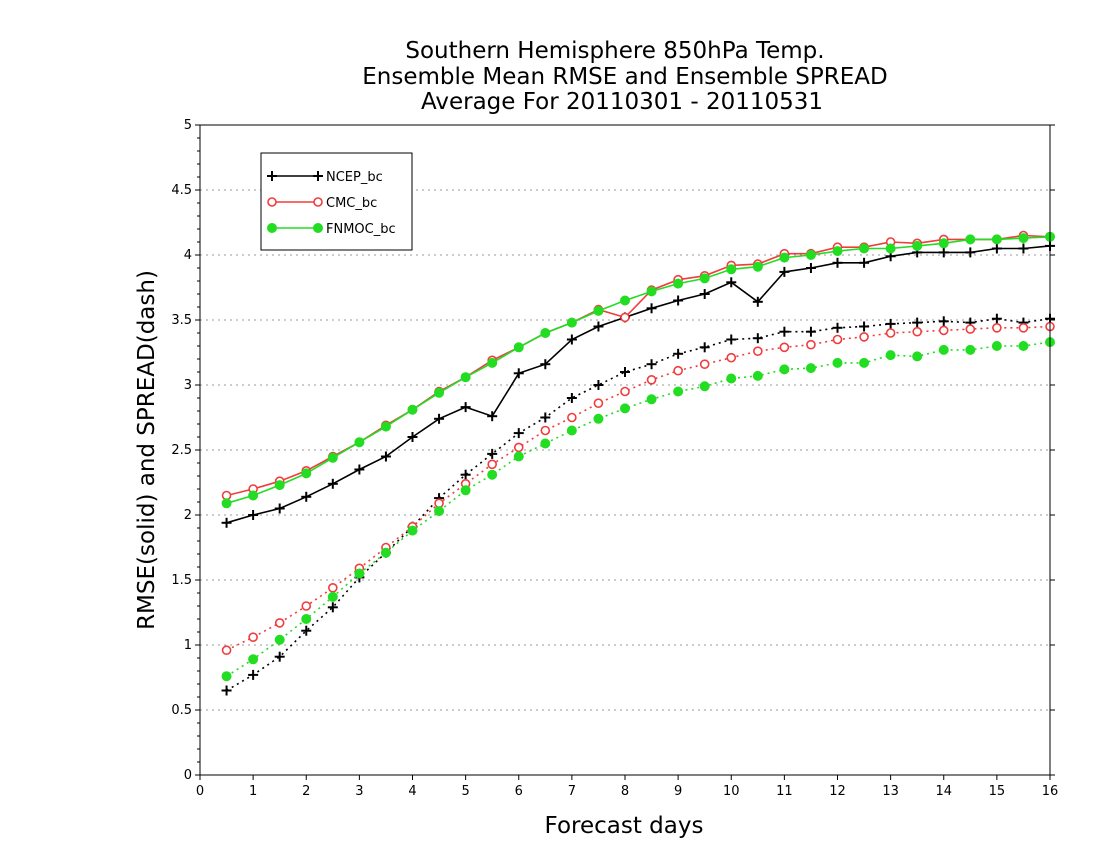 The height and width of the screenshot is (850, 1100). What do you see at coordinates (306, 791) in the screenshot?
I see `x-tick-label: 2` at bounding box center [306, 791].